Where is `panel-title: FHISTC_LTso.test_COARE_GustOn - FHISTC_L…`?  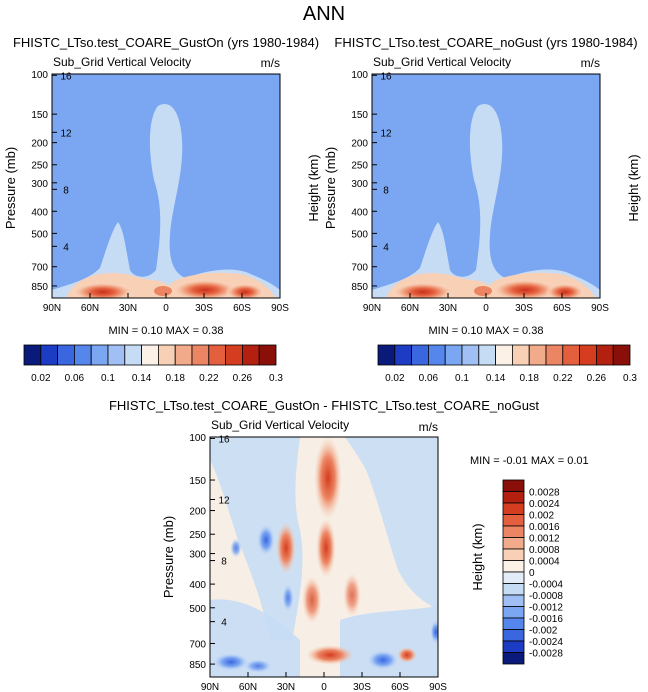
panel-title: FHISTC_LTso.test_COARE_GustOn - FHISTC_L… is located at coordinates (324, 405).